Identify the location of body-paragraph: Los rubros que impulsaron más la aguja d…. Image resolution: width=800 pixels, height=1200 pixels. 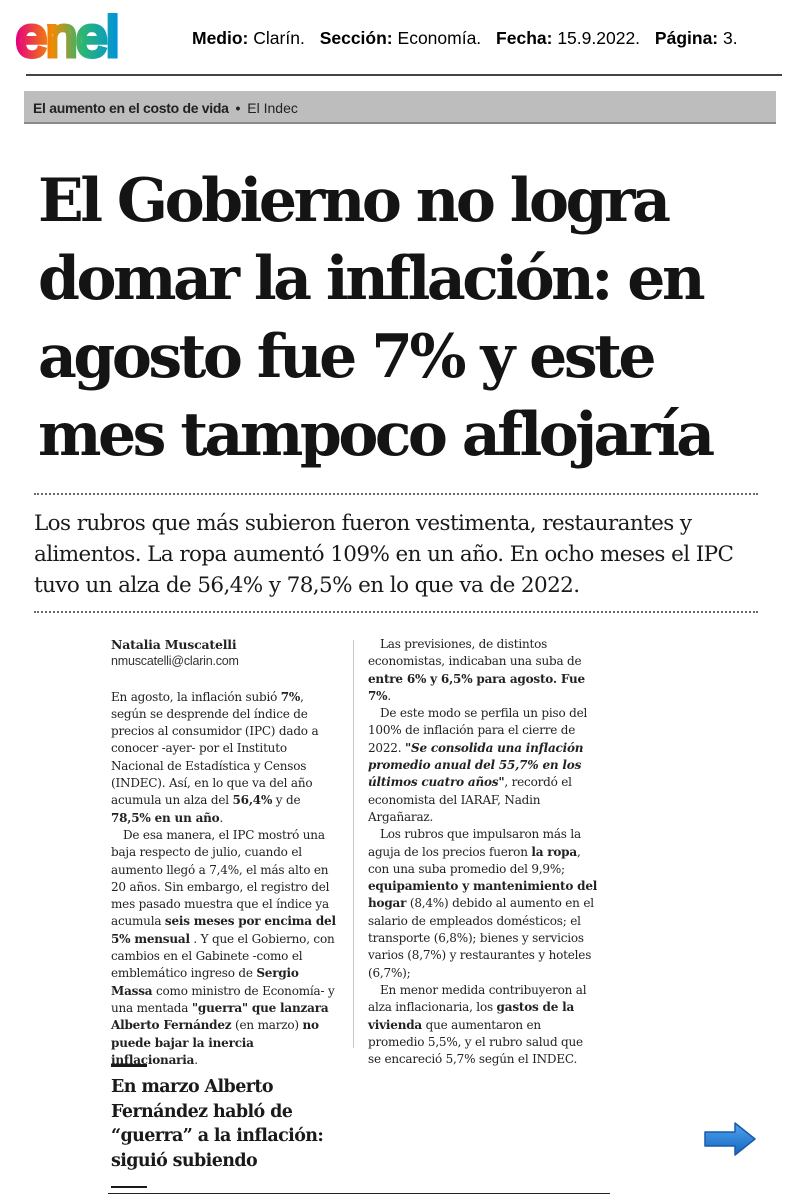
(483, 903).